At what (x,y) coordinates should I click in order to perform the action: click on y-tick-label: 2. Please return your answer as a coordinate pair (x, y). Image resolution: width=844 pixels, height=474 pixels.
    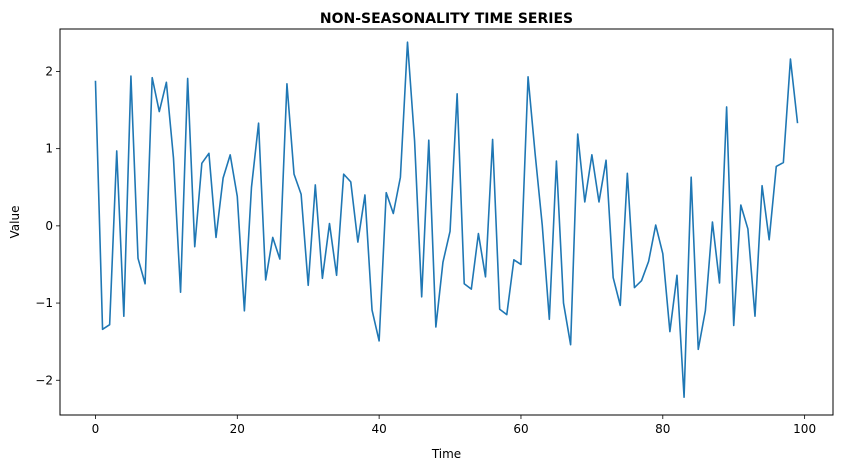
    Looking at the image, I should click on (49, 71).